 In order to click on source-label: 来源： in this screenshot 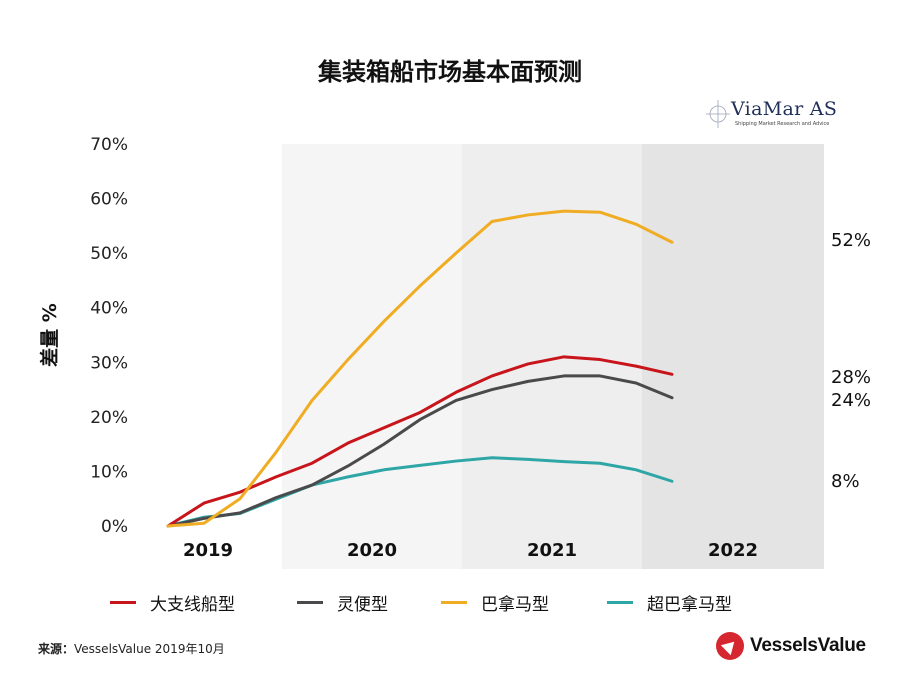, I will do `click(56, 649)`.